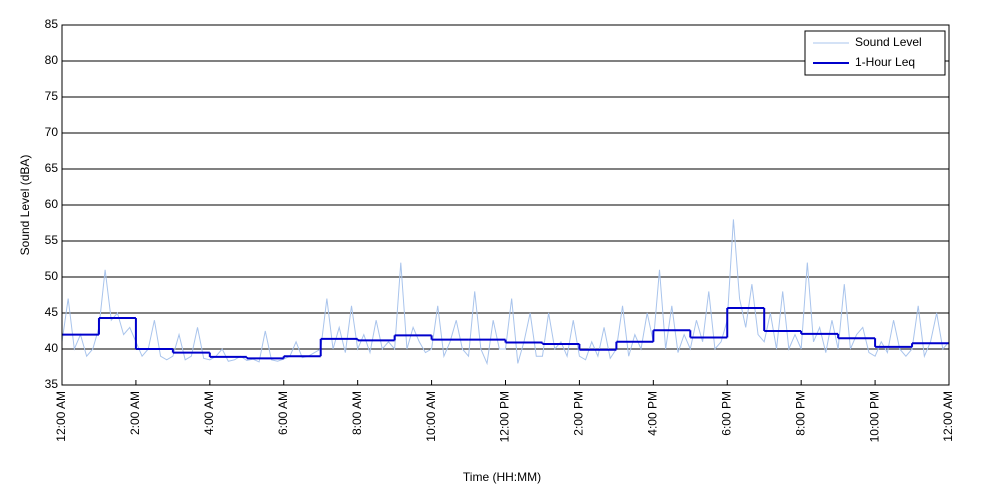 Image resolution: width=1000 pixels, height=500 pixels. What do you see at coordinates (52, 204) in the screenshot?
I see `y-tick-label: 60` at bounding box center [52, 204].